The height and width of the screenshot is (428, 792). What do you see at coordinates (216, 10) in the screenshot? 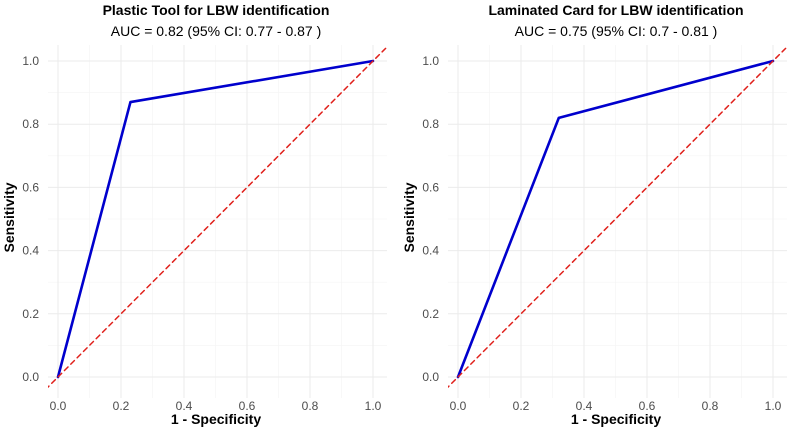
I see `chart-title: Plastic Tool for LBW identification` at bounding box center [216, 10].